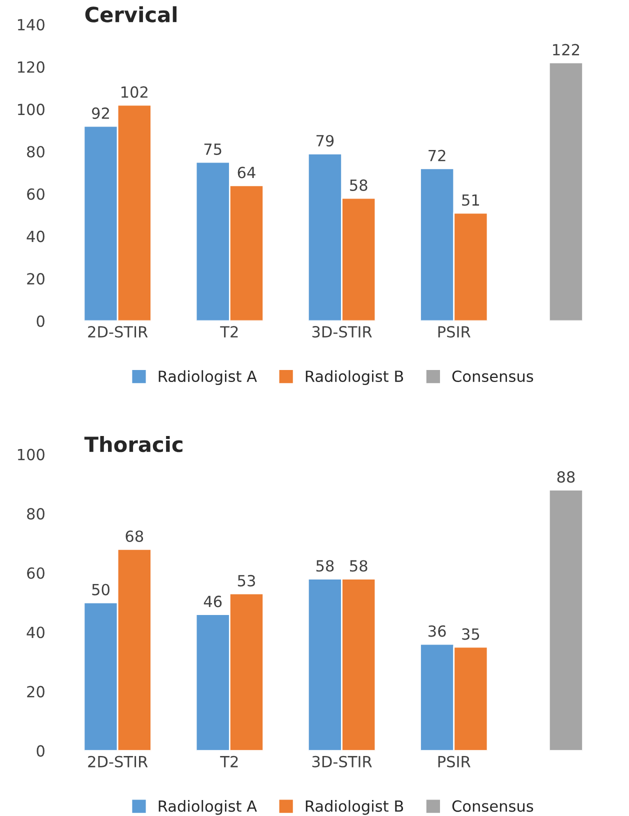 The image size is (629, 816). Describe the element at coordinates (134, 92) in the screenshot. I see `data-label: 102` at that location.